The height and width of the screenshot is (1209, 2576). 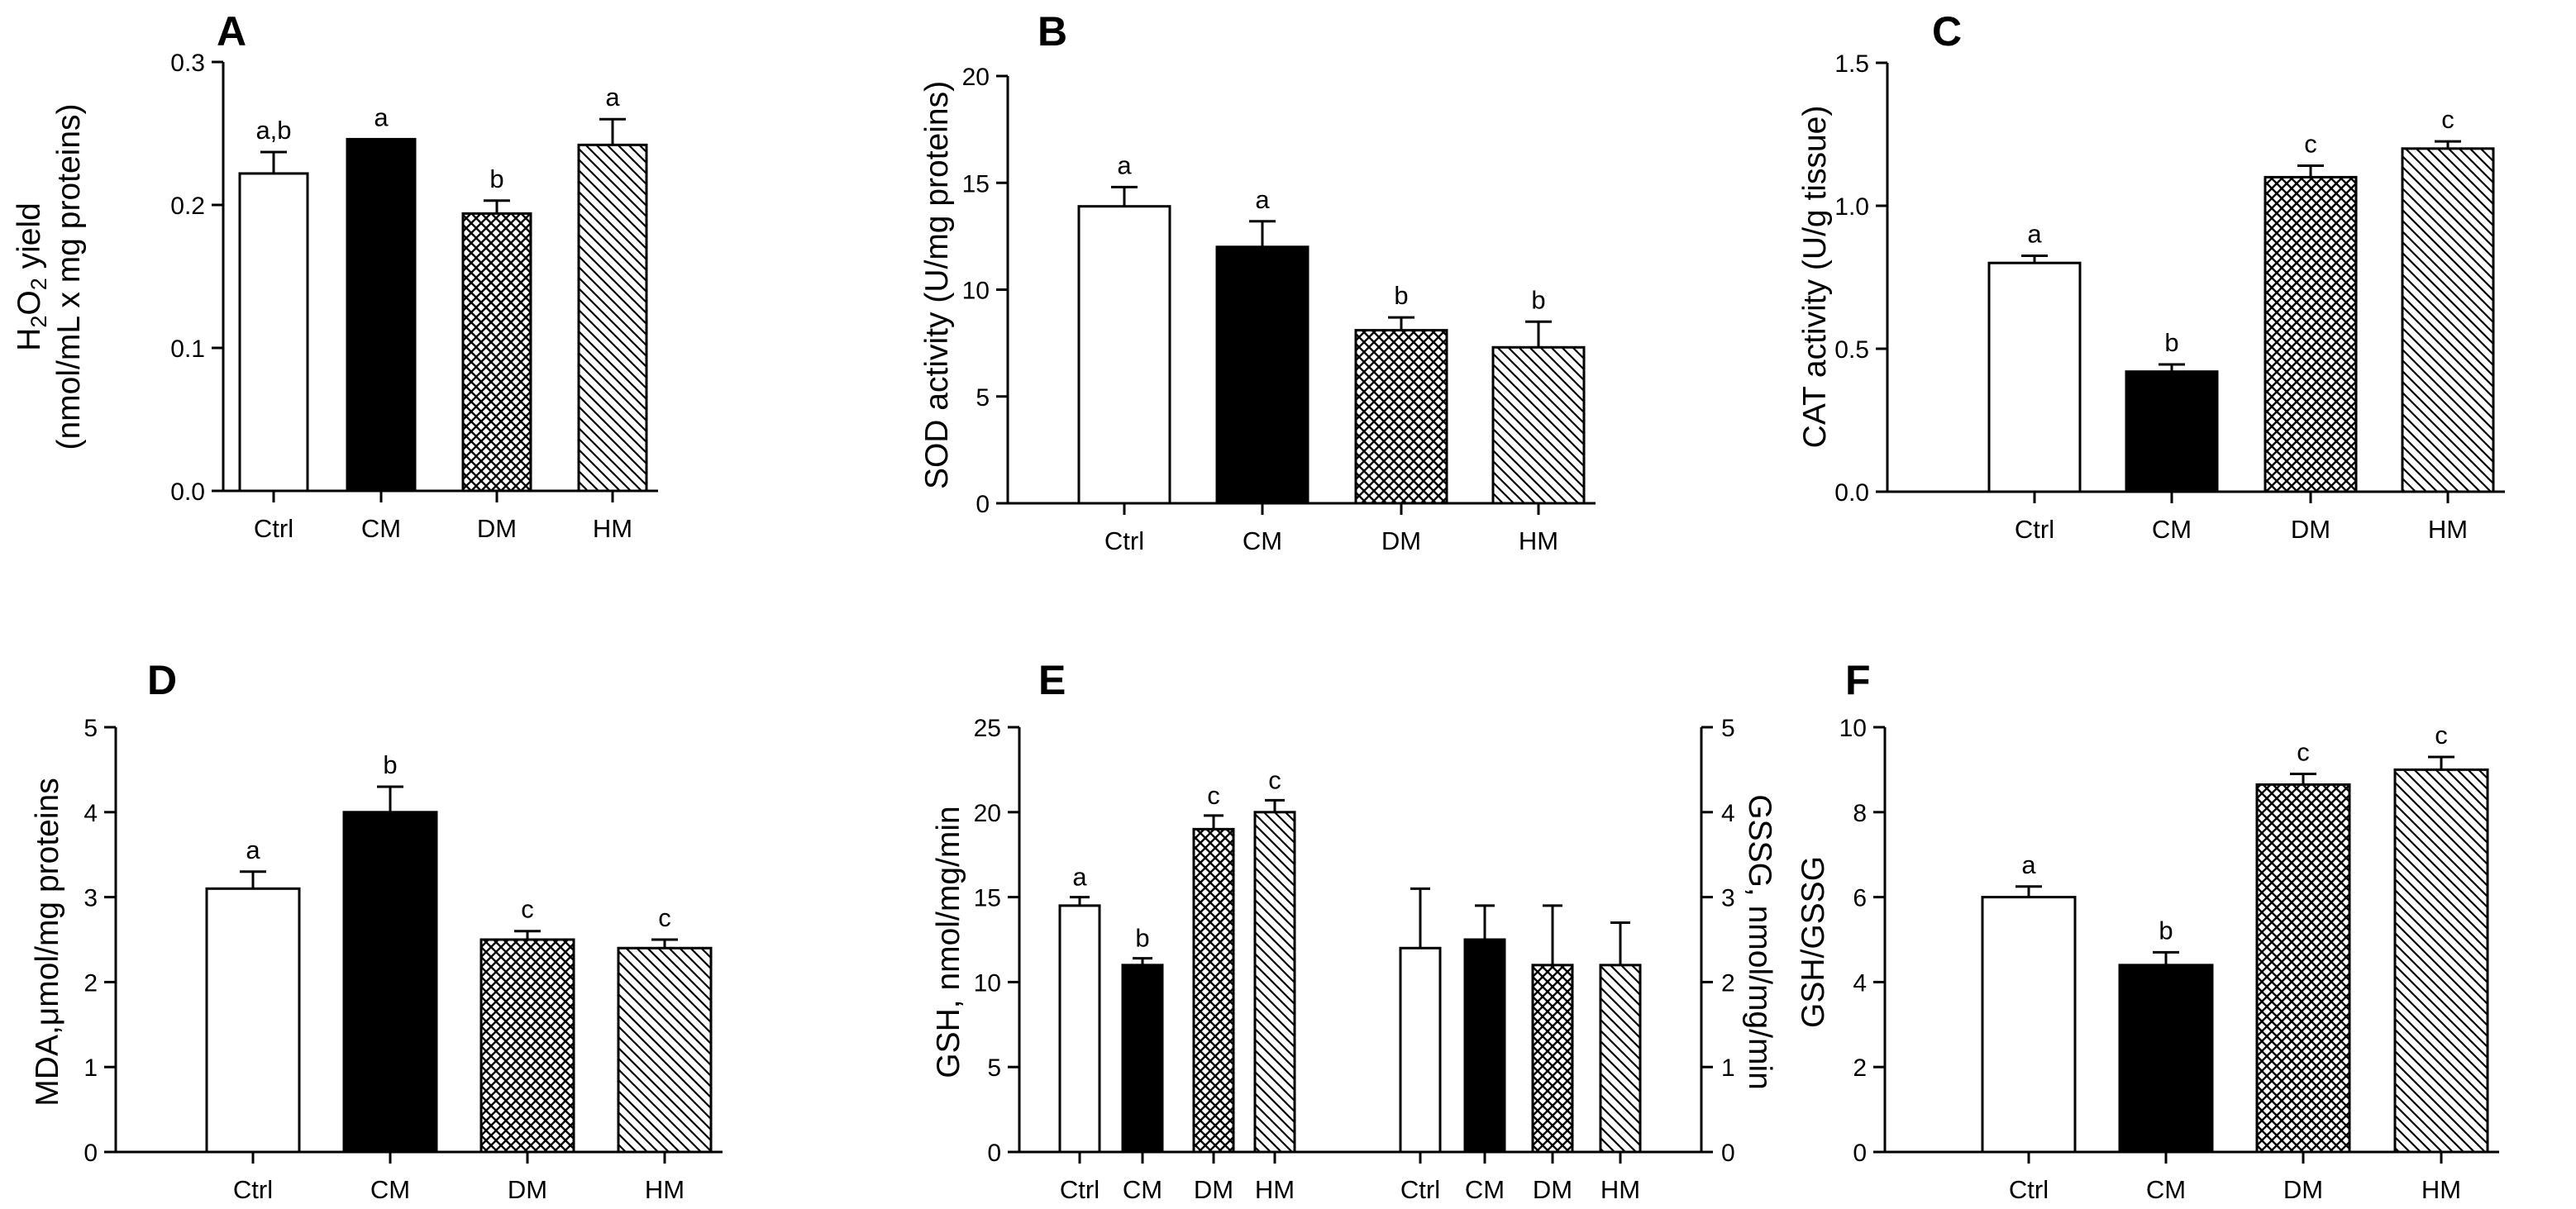 I want to click on panel-label: E, so click(x=1052, y=680).